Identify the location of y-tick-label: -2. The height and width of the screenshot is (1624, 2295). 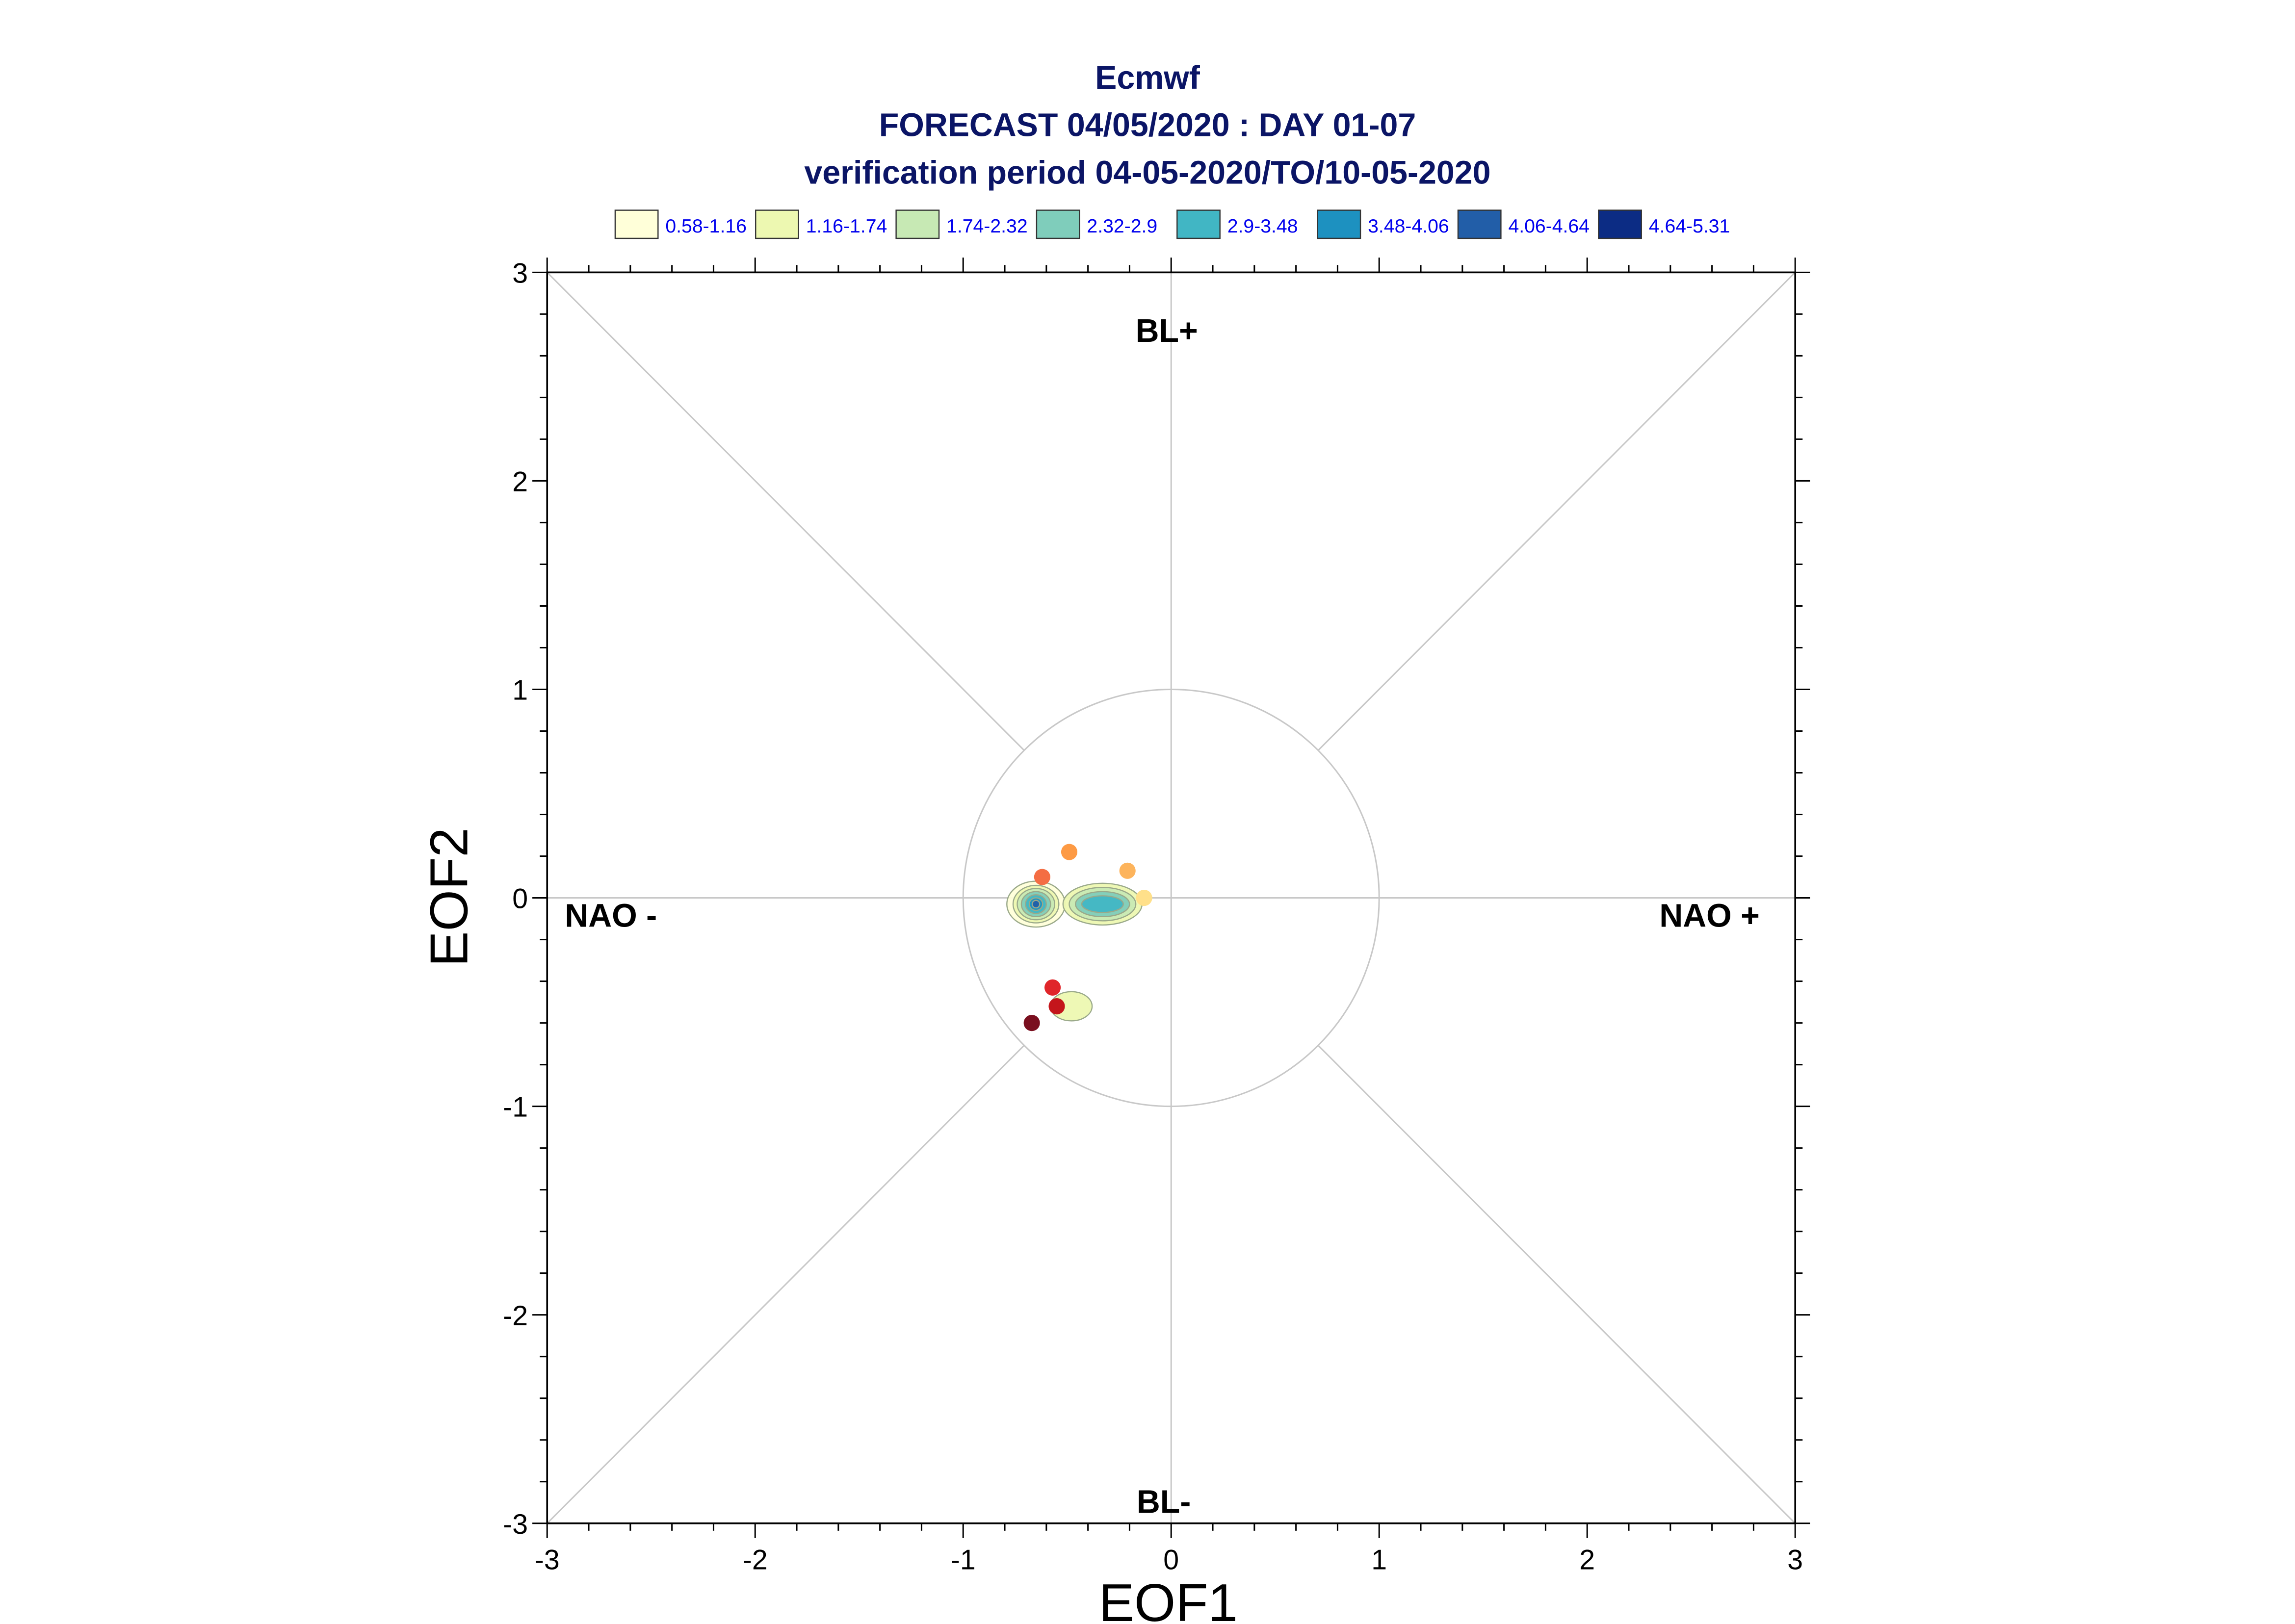
(516, 1316).